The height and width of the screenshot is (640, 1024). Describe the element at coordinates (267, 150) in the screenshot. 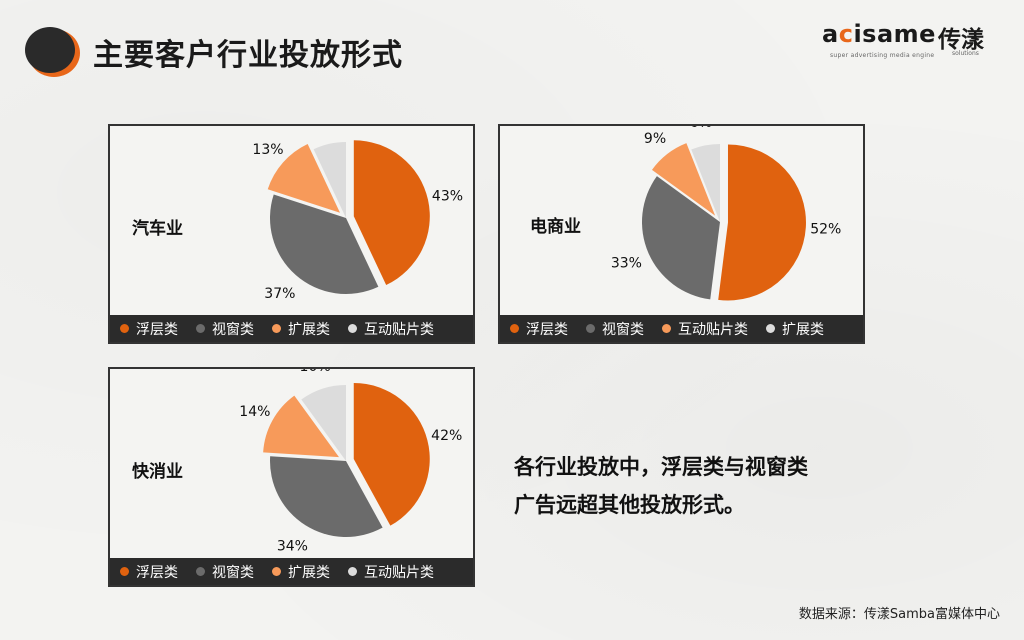

I see `slice-data-label: 13%` at that location.